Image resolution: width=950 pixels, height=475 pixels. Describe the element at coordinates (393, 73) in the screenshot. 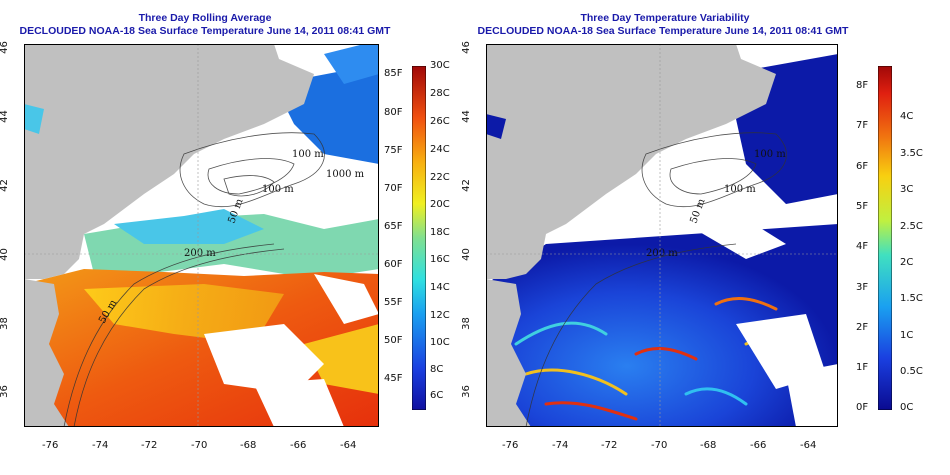

I see `cb-tick-f: 85F` at that location.